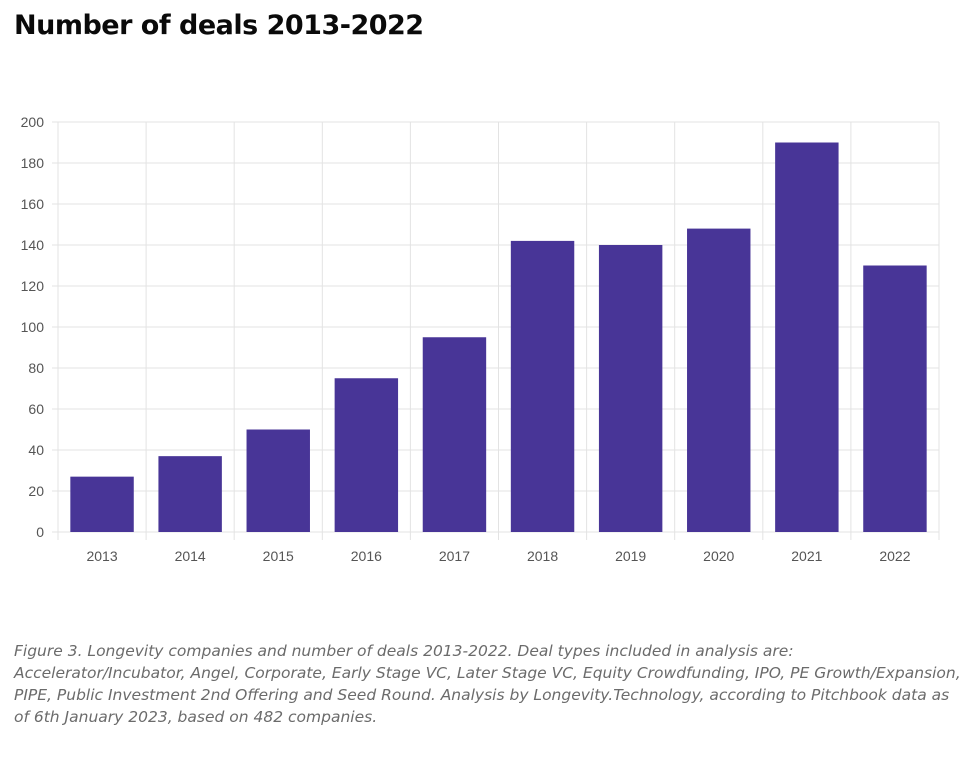 Image resolution: width=980 pixels, height=758 pixels. I want to click on bar-2020, so click(719, 380).